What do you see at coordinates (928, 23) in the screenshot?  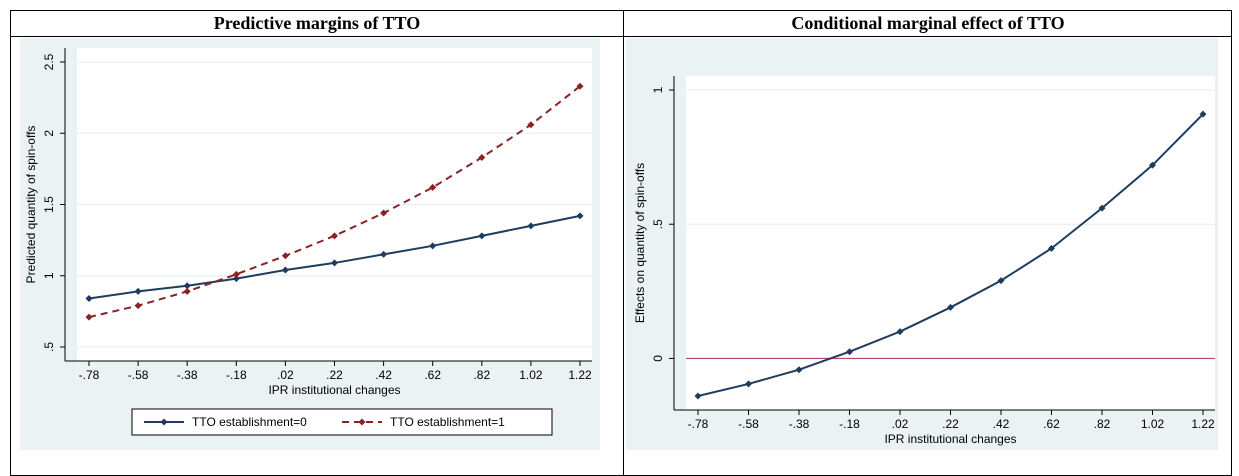 I see `right-panel-title: Conditional marginal effect of TTO` at bounding box center [928, 23].